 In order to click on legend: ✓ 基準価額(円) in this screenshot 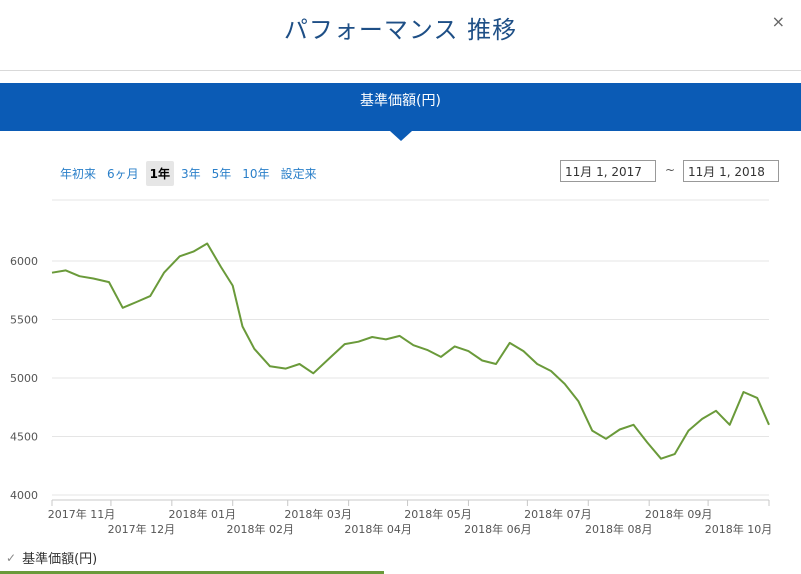, I will do `click(52, 558)`.